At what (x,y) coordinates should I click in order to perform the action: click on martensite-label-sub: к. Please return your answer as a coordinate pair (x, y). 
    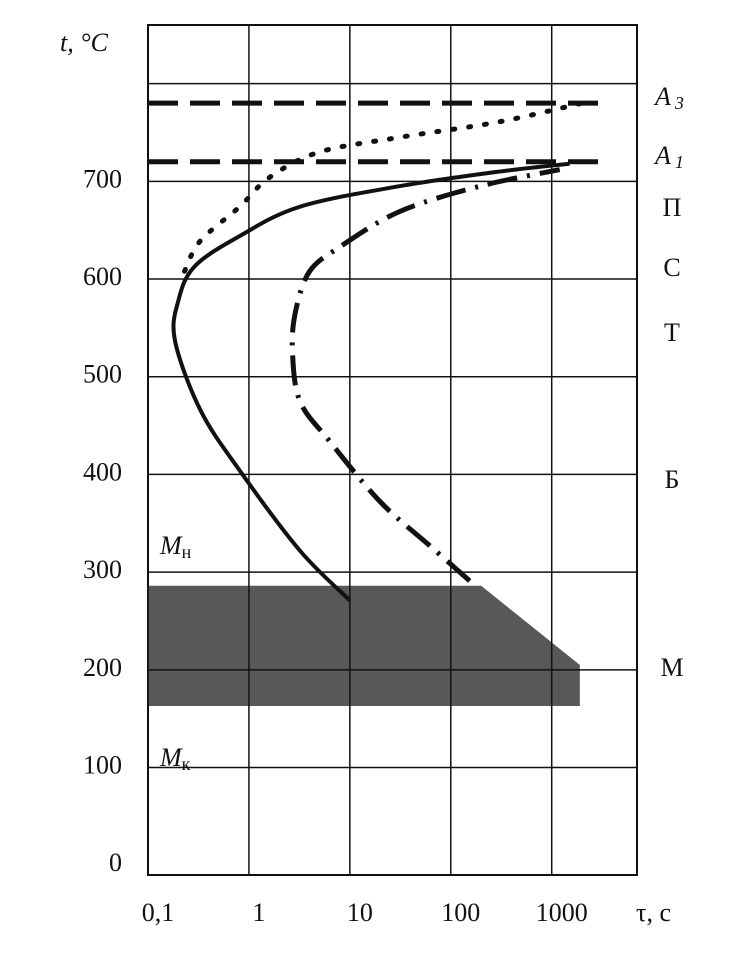
    Looking at the image, I should click on (186, 764).